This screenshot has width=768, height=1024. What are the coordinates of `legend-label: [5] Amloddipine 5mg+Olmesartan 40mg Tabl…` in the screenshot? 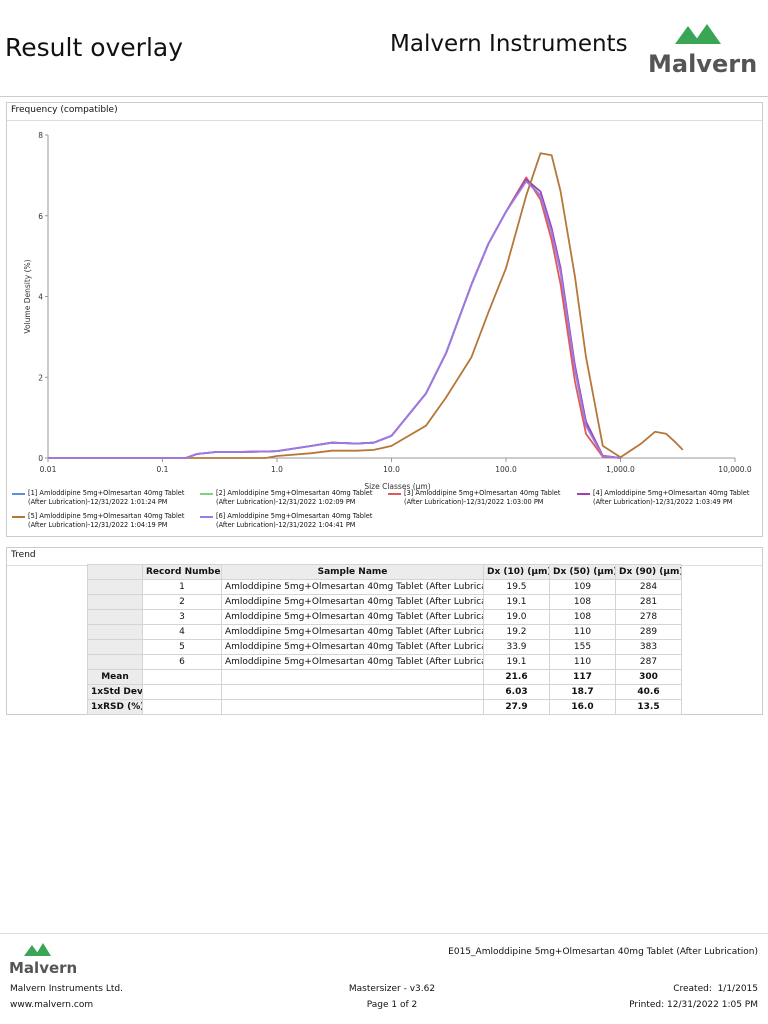 It's located at (106, 520).